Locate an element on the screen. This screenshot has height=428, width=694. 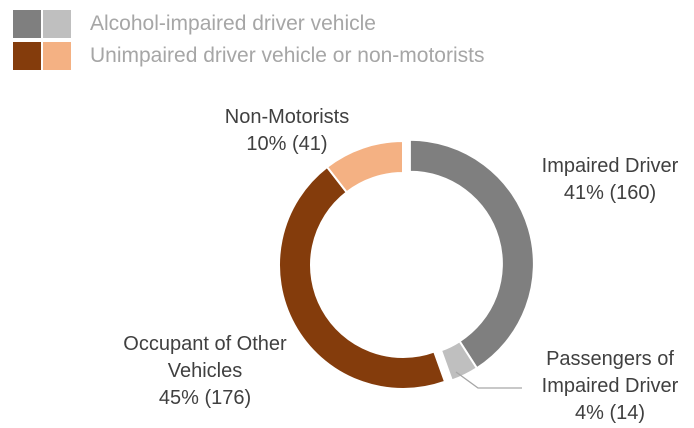
slice-label: Occupant of Other Vehicles 45% (176) is located at coordinates (205, 371).